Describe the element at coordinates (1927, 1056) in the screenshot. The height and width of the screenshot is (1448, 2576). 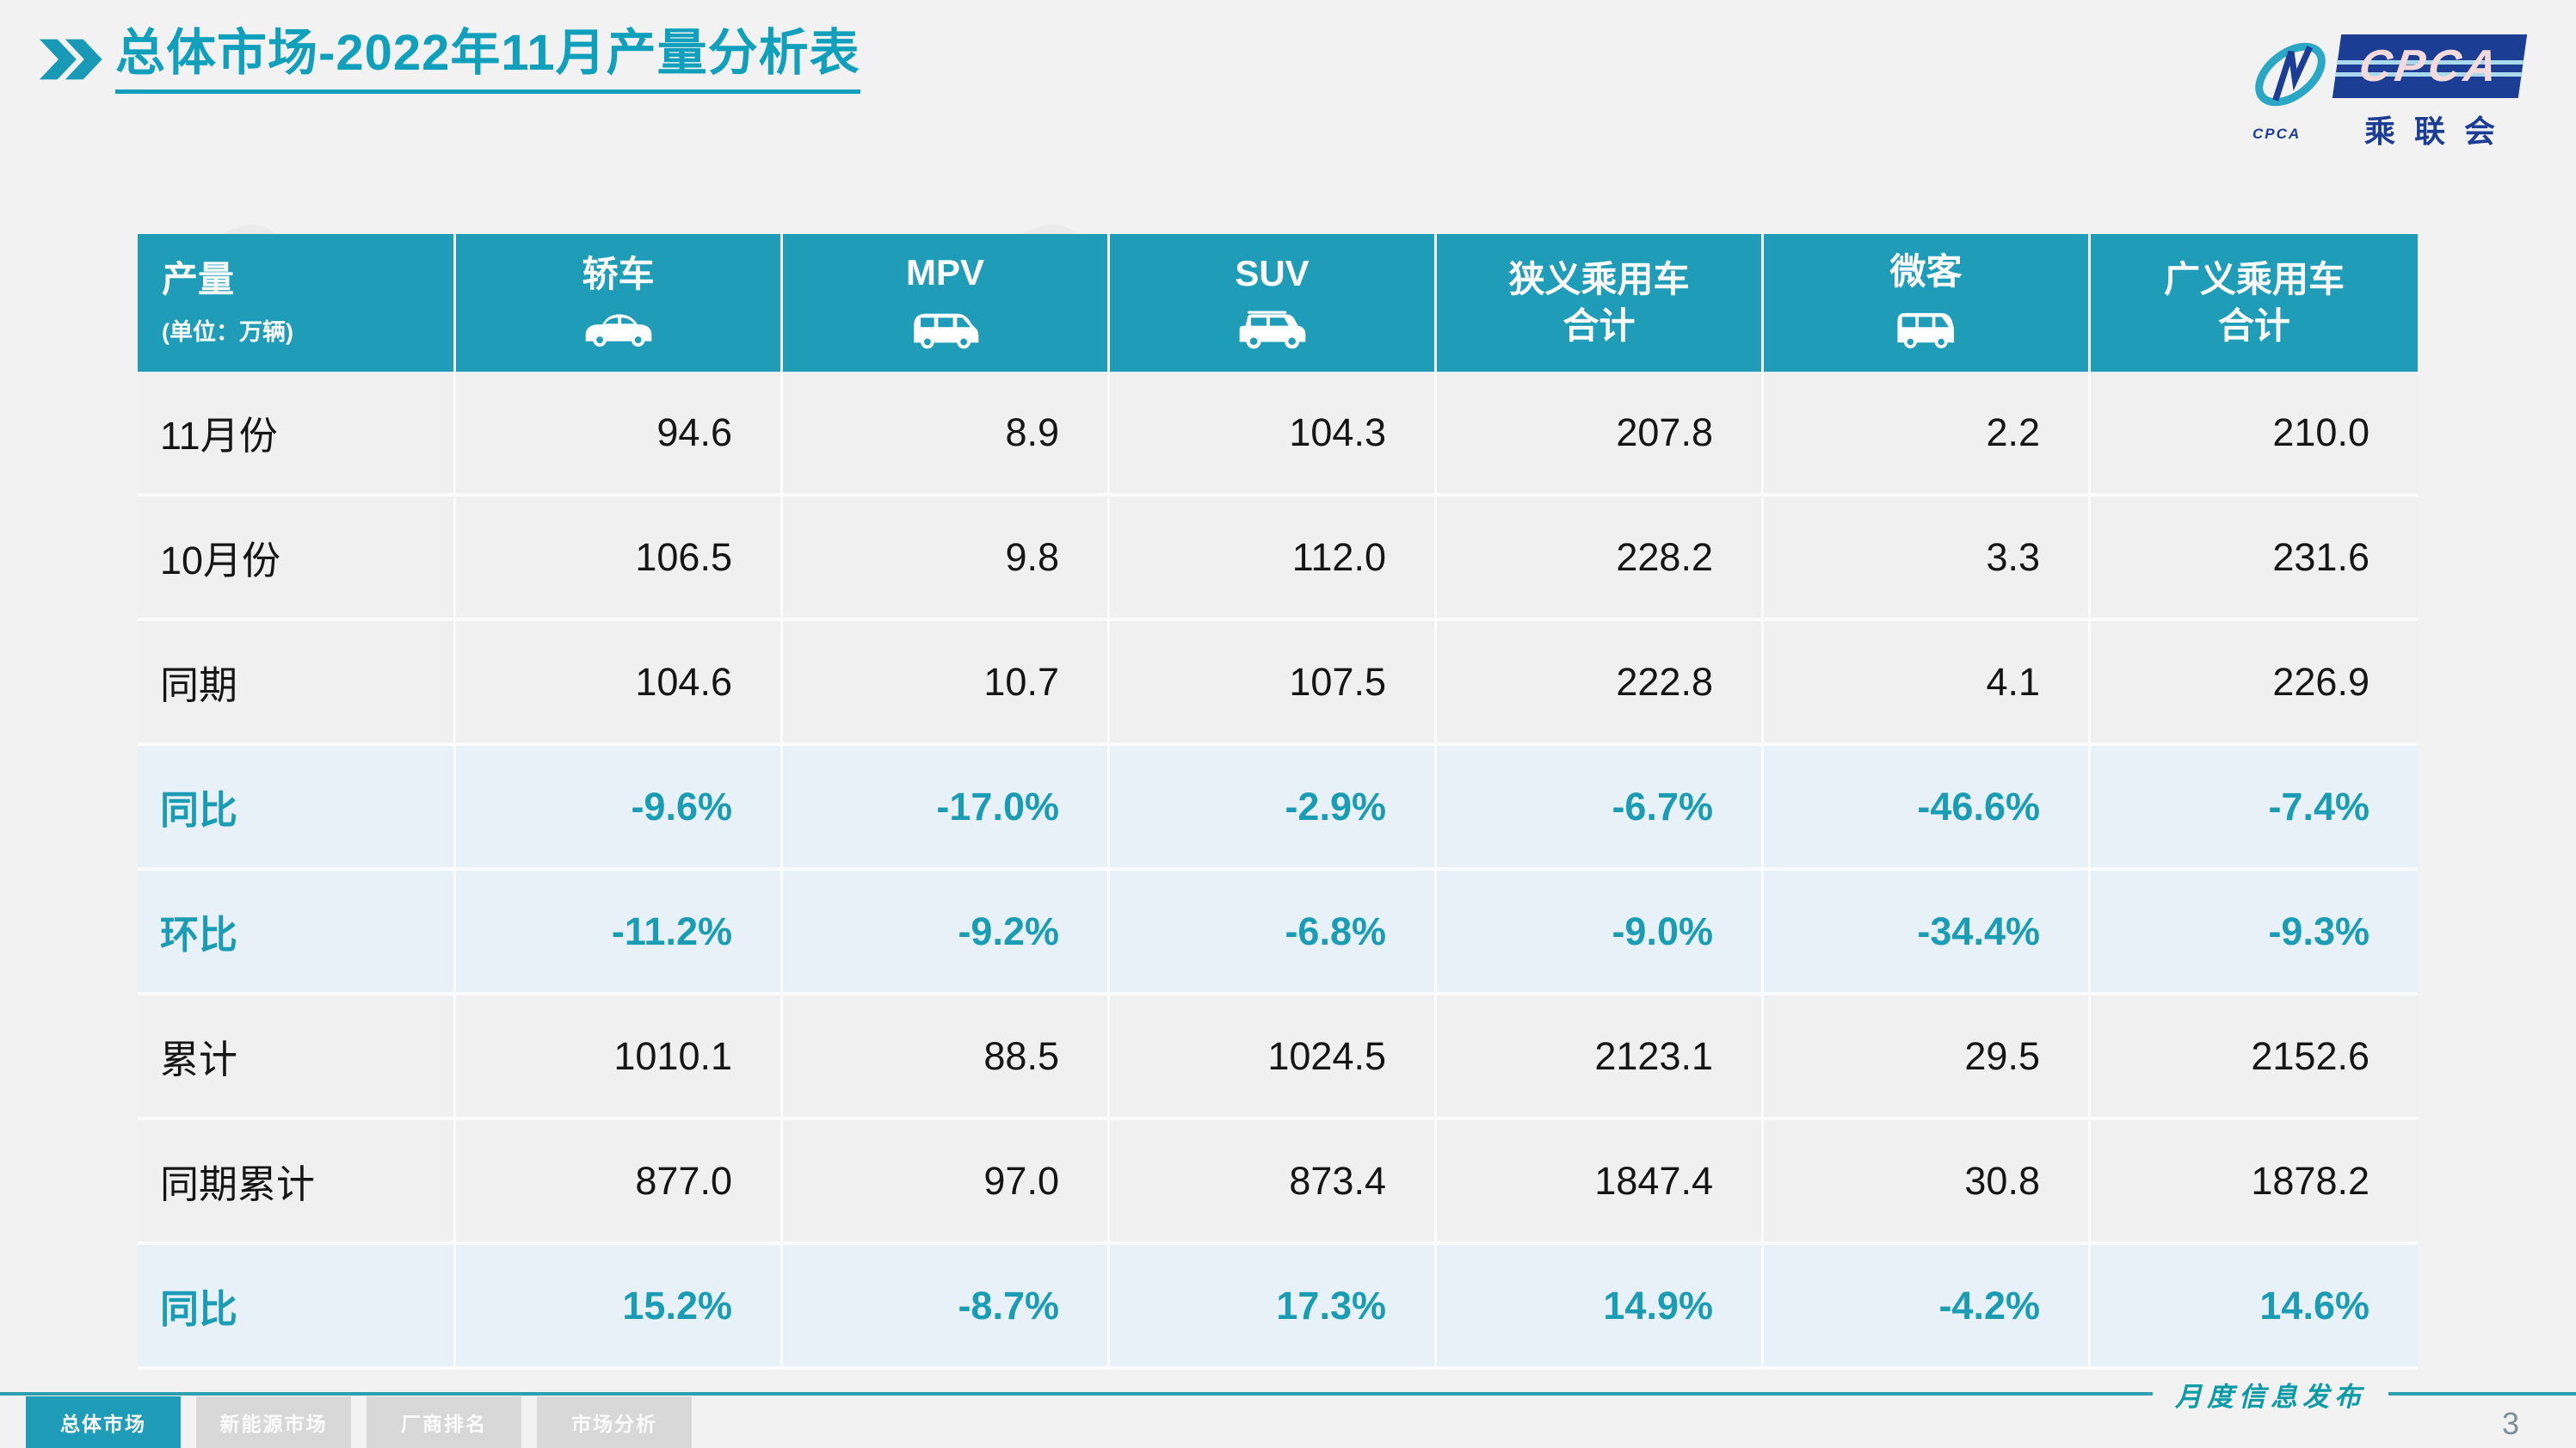
I see `table-cell: 29.5` at that location.